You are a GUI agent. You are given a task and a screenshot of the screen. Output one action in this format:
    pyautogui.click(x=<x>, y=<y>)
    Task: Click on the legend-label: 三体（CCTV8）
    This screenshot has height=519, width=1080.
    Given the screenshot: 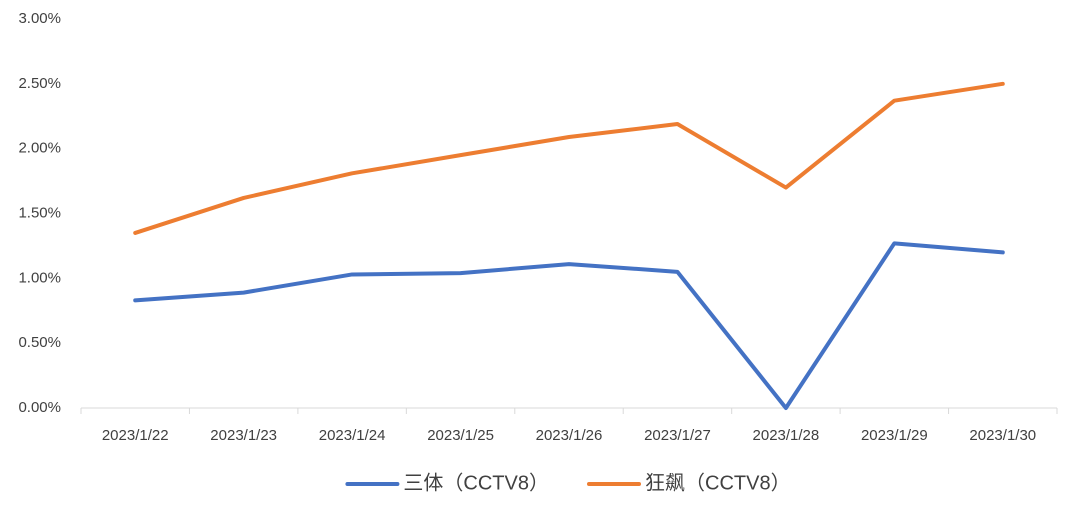 What is the action you would take?
    pyautogui.click(x=476, y=482)
    